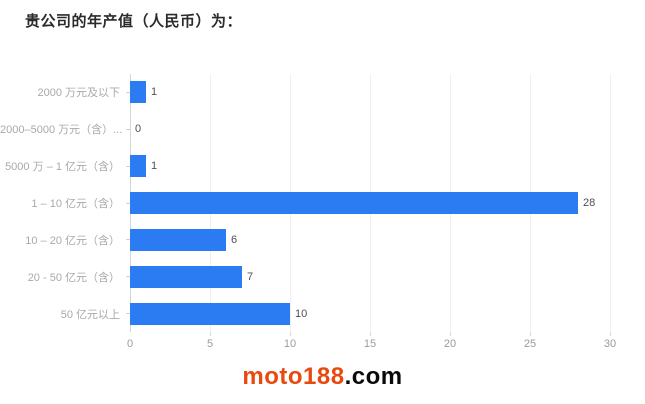 Image resolution: width=645 pixels, height=404 pixels. I want to click on bar-area: 6, so click(370, 239).